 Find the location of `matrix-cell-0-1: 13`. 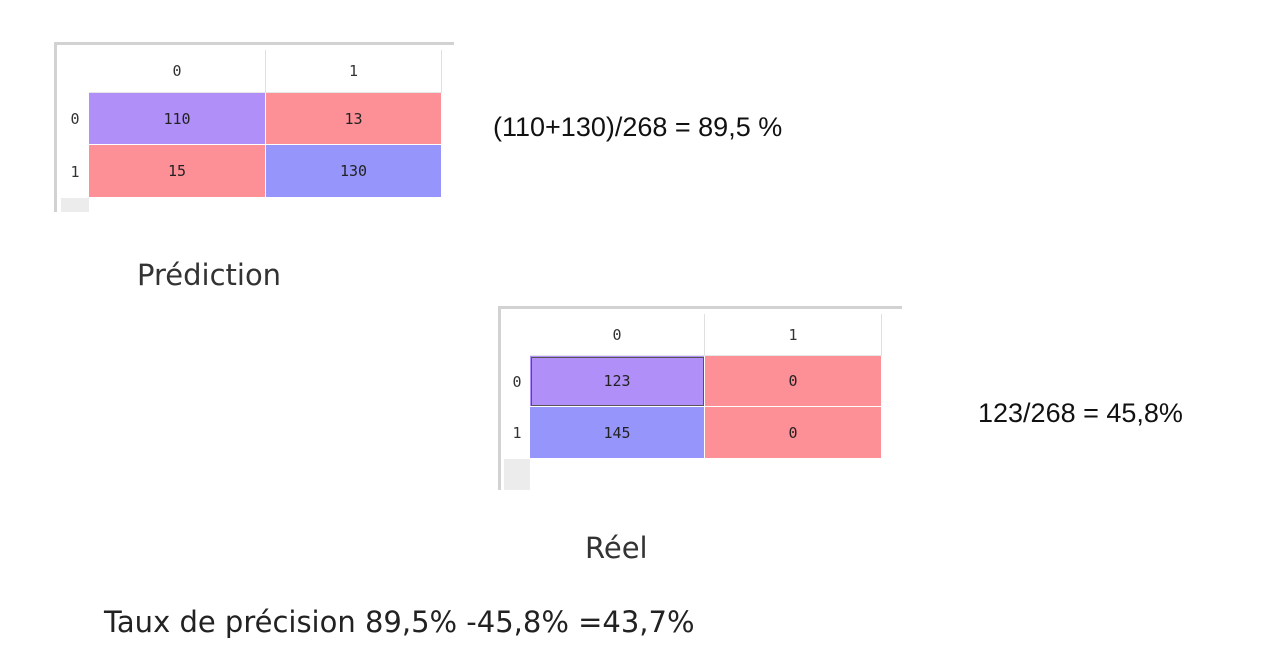

matrix-cell-0-1: 13 is located at coordinates (354, 119).